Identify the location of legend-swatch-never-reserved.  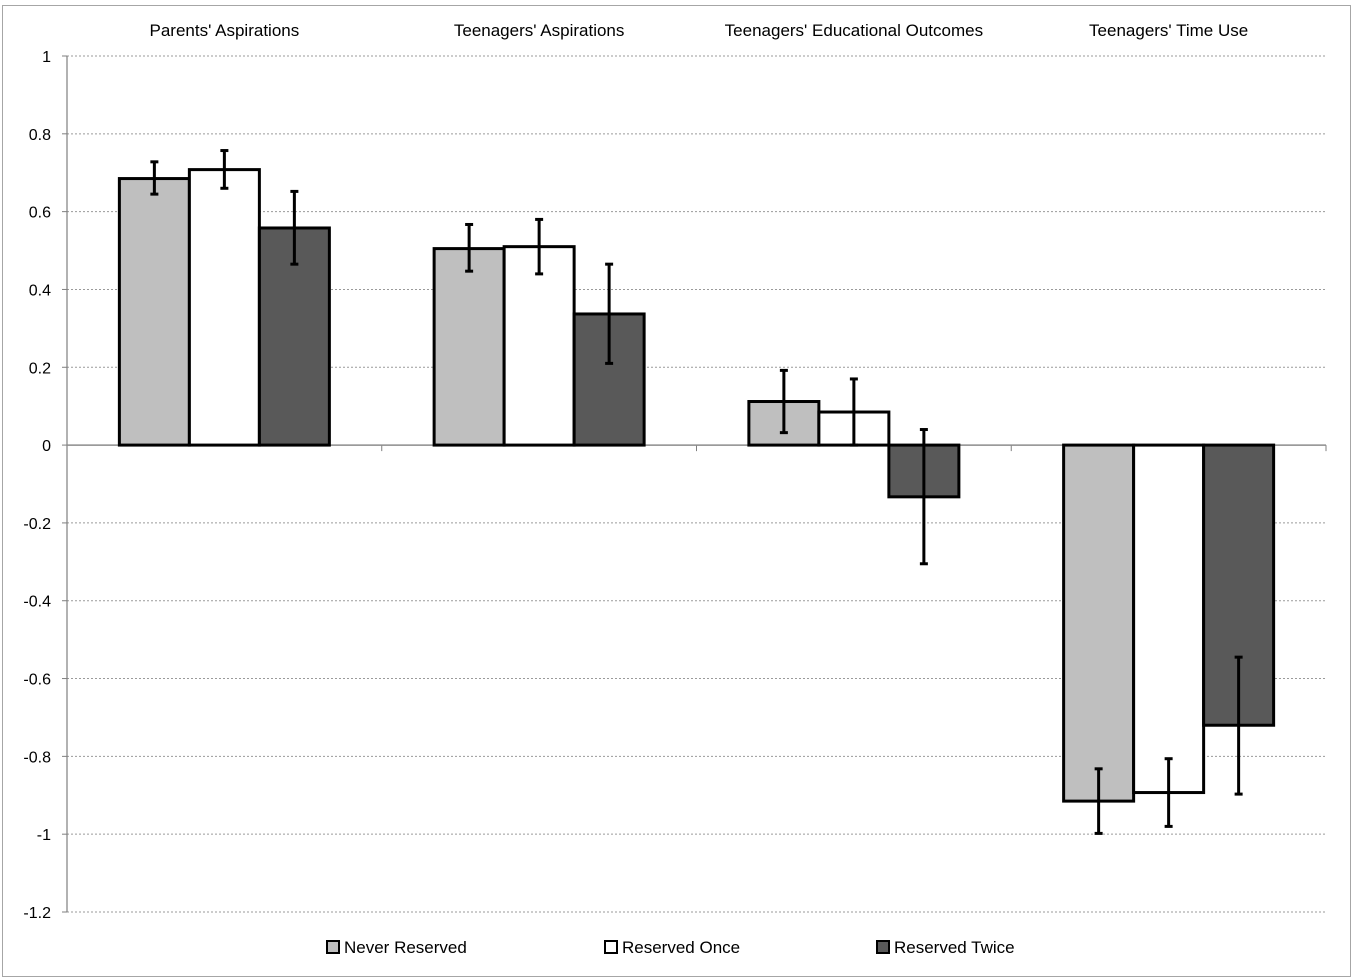
(333, 947).